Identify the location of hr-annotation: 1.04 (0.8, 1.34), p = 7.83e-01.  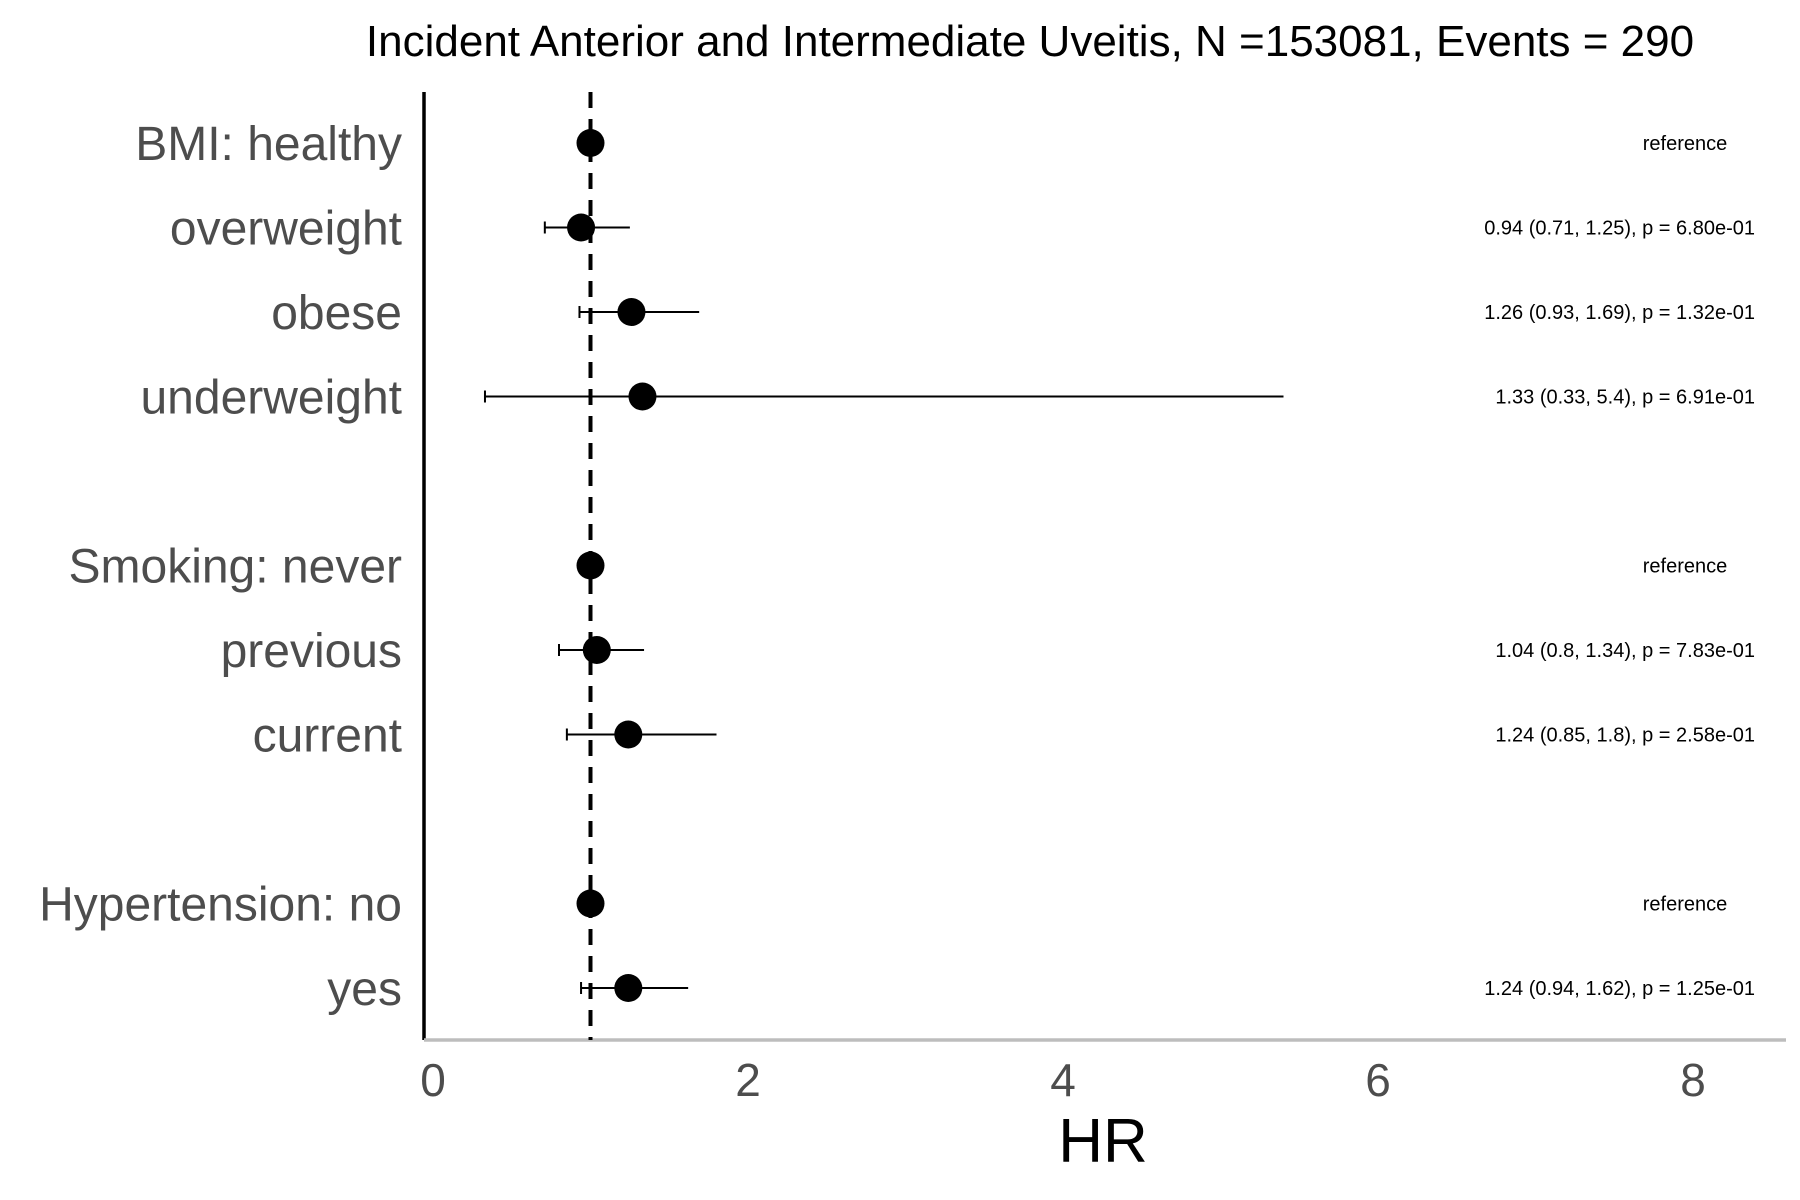
(1625, 651).